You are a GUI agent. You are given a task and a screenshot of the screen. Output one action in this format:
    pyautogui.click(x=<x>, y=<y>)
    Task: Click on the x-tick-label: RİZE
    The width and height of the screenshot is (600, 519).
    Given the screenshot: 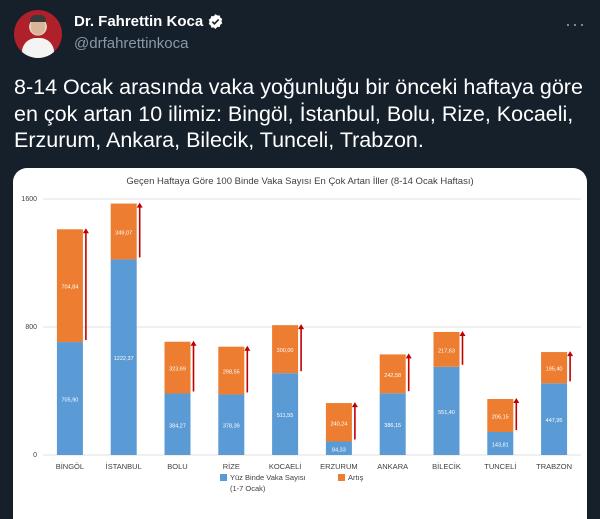 What is the action you would take?
    pyautogui.click(x=231, y=466)
    